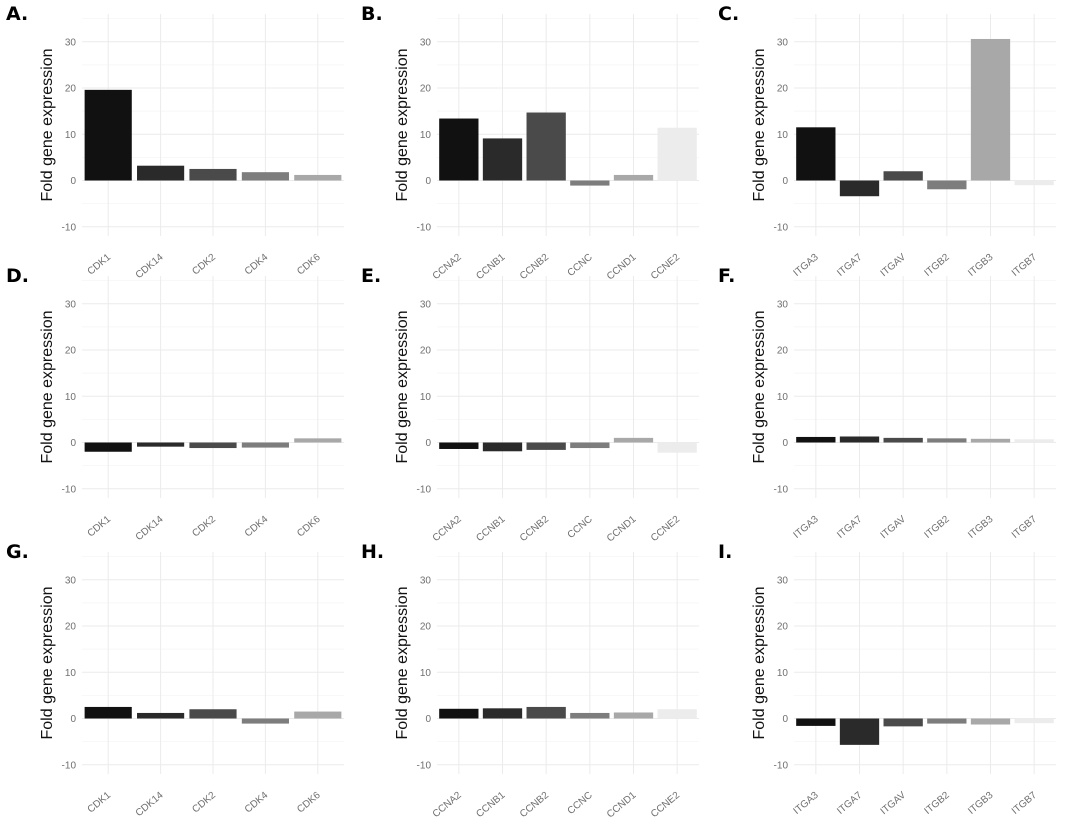 The image size is (1065, 831). I want to click on x-tick-label: CCNE2, so click(665, 805).